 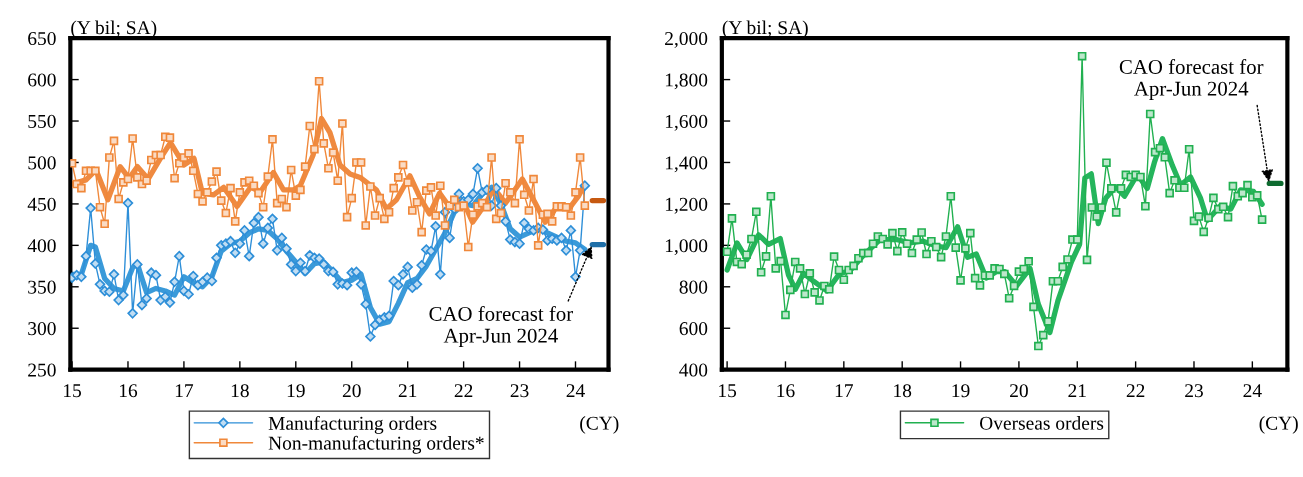 I want to click on y-tick-label: 450, so click(x=41, y=204).